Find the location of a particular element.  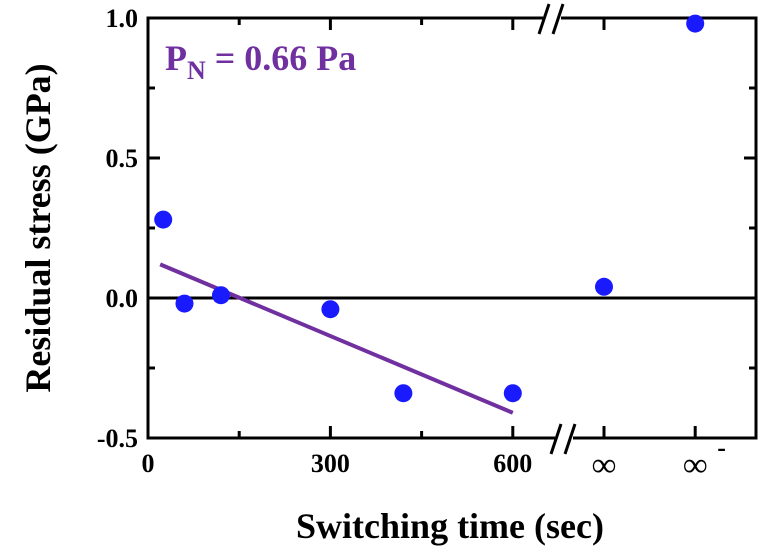

y-axis-title: Residual stress (GPa) is located at coordinates (38, 227).